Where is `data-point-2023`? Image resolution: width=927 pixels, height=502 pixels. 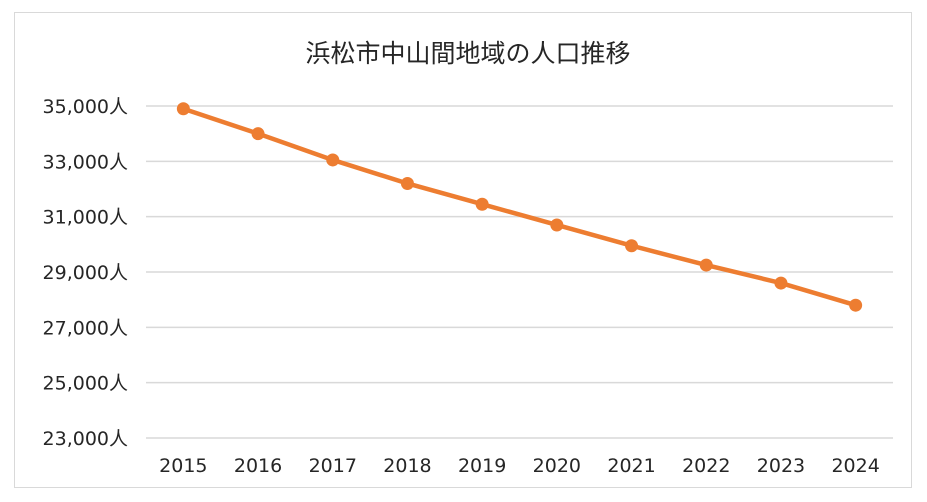
data-point-2023 is located at coordinates (781, 283).